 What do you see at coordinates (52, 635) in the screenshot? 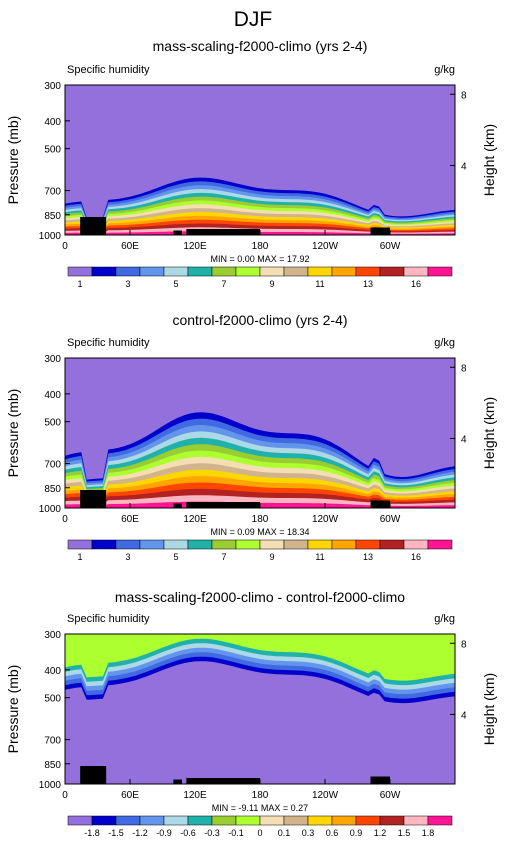
I see `y-tick-label: 300` at bounding box center [52, 635].